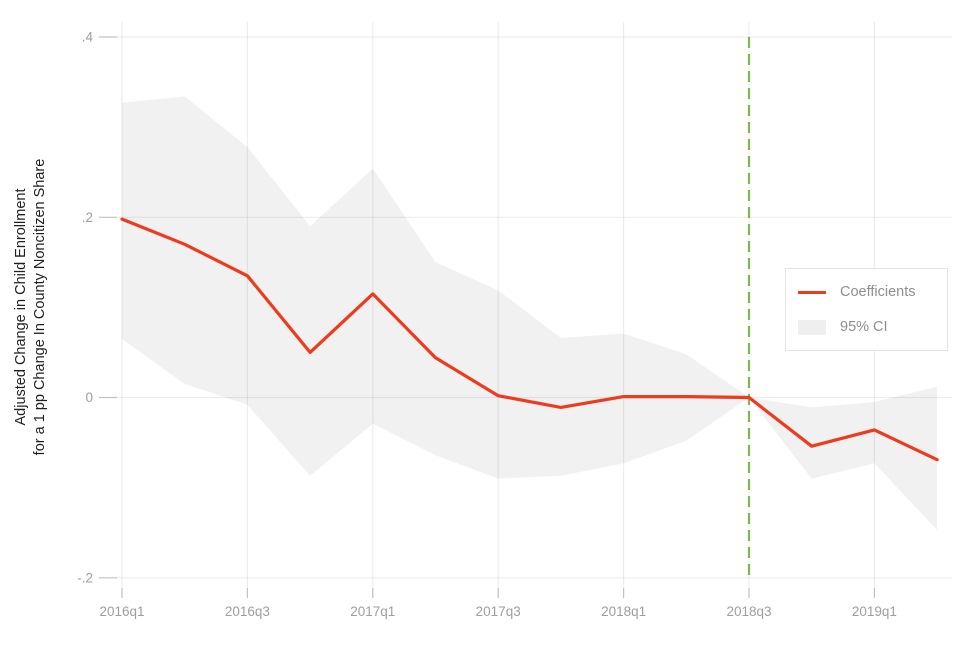 The image size is (974, 650). What do you see at coordinates (372, 611) in the screenshot?
I see `tick-label-x-2017q1: 2017q1` at bounding box center [372, 611].